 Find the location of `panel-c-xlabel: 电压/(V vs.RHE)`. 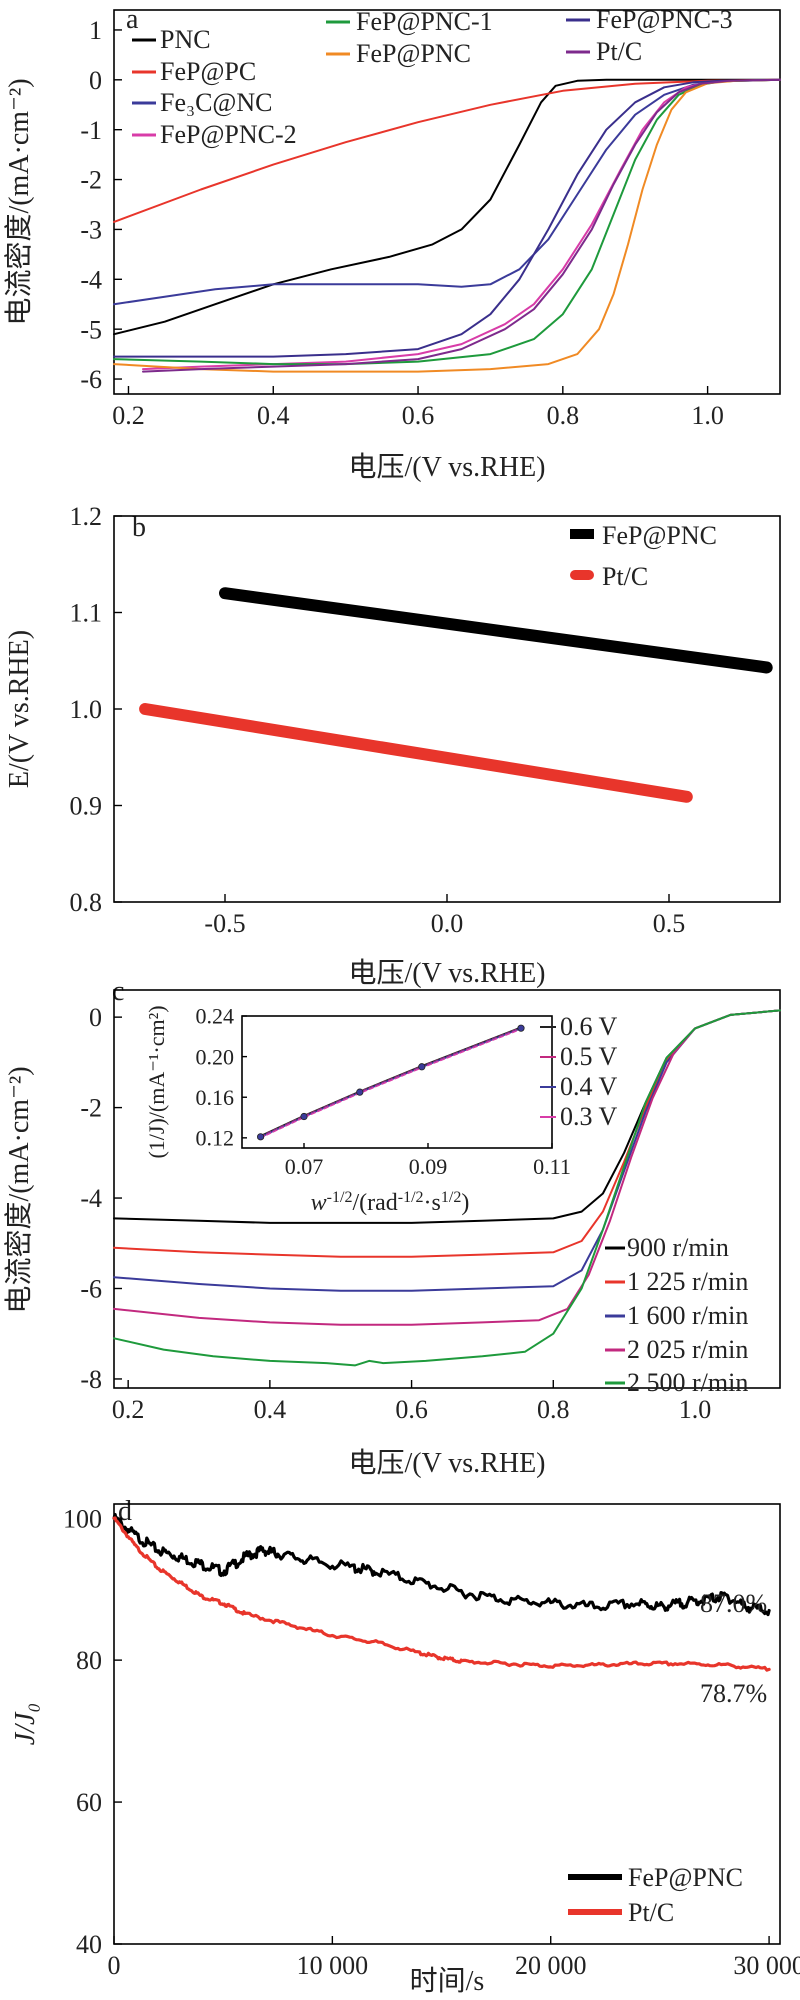

panel-c-xlabel: 电压/(V vs.RHE) is located at coordinates (446, 1463).